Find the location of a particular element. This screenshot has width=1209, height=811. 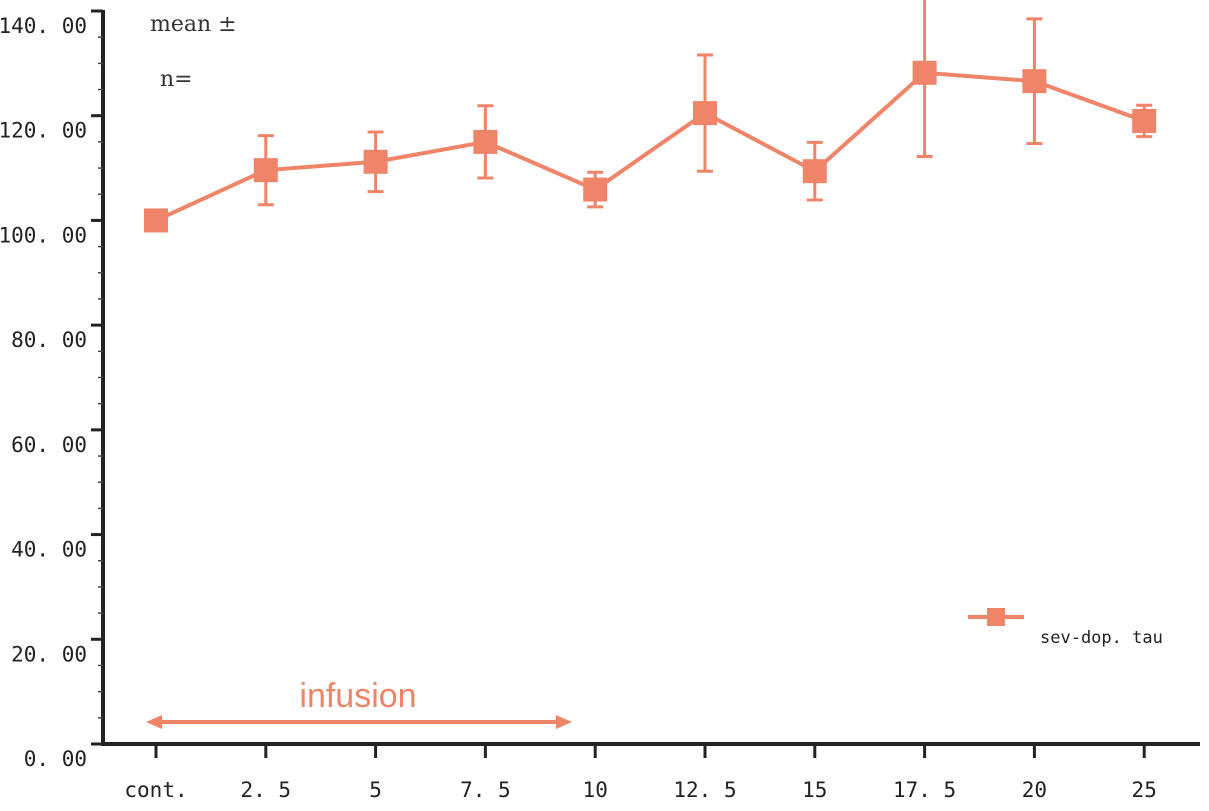

x-tick-label: 7. 5 is located at coordinates (485, 790).